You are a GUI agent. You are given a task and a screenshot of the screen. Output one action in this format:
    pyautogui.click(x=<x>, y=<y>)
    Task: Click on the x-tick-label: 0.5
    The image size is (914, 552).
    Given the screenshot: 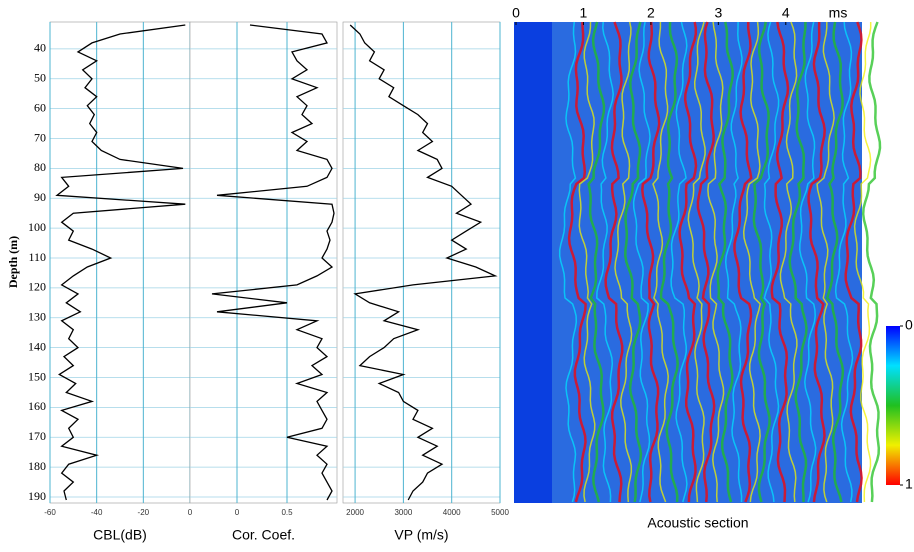 What is the action you would take?
    pyautogui.click(x=287, y=512)
    